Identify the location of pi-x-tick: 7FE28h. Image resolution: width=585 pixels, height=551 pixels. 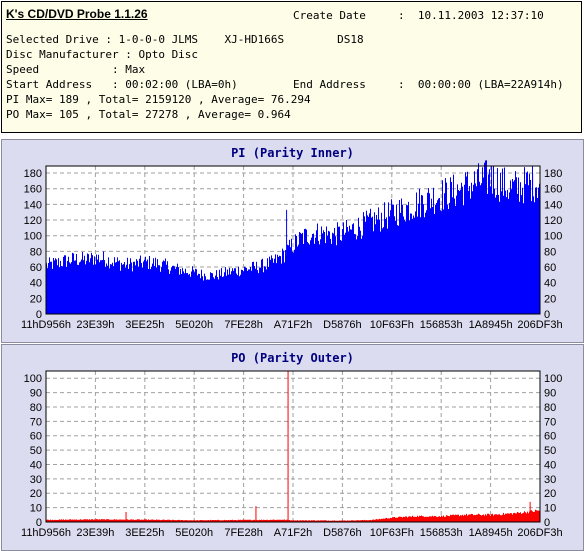
(243, 325).